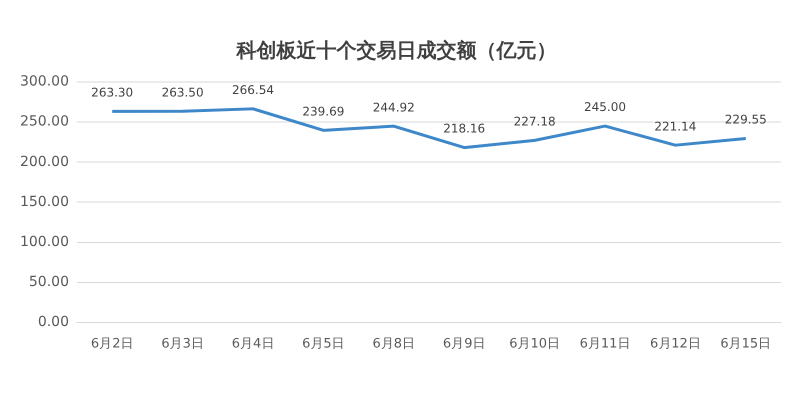  What do you see at coordinates (746, 344) in the screenshot?
I see `x-tick-label: 6月15日` at bounding box center [746, 344].